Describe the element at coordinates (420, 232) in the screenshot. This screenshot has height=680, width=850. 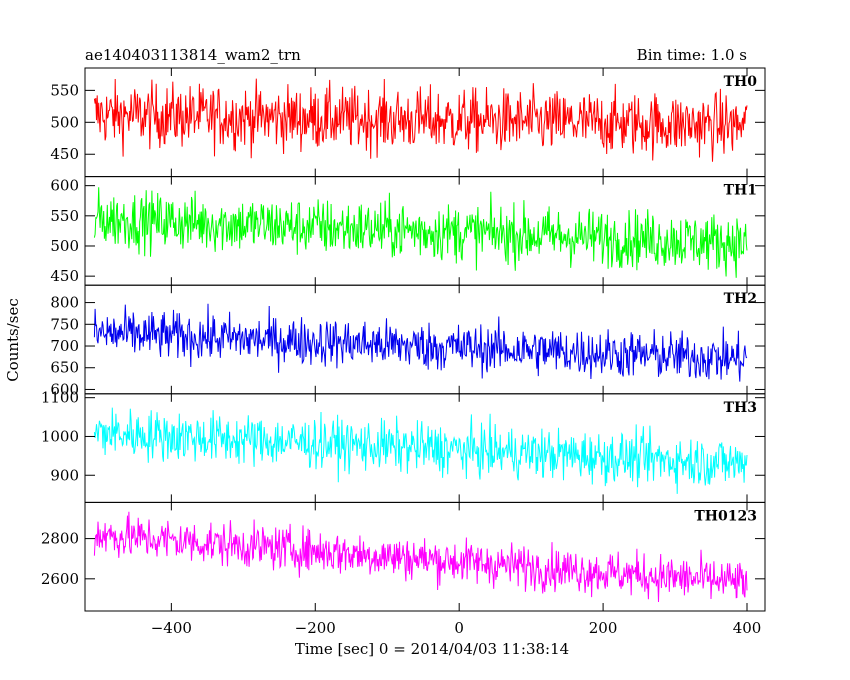
I see `series-th1` at that location.